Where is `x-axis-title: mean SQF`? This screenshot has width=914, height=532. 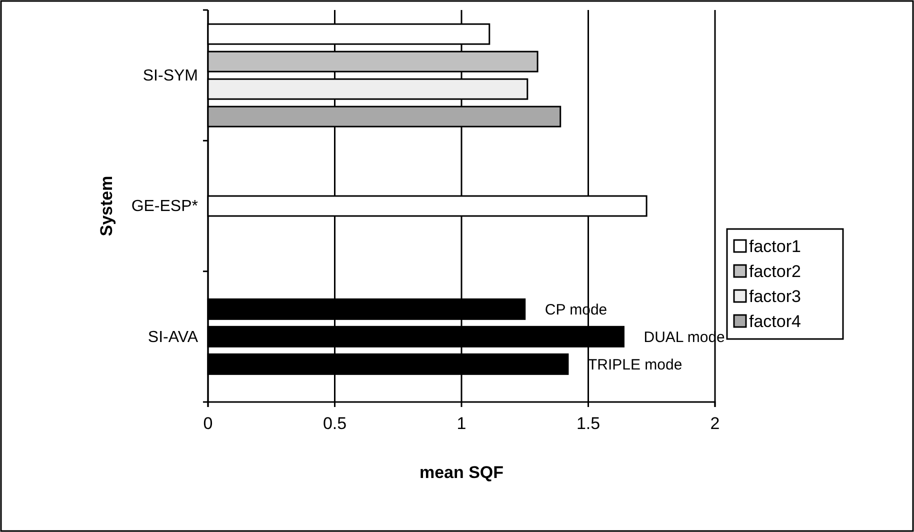 x-axis-title: mean SQF is located at coordinates (461, 472).